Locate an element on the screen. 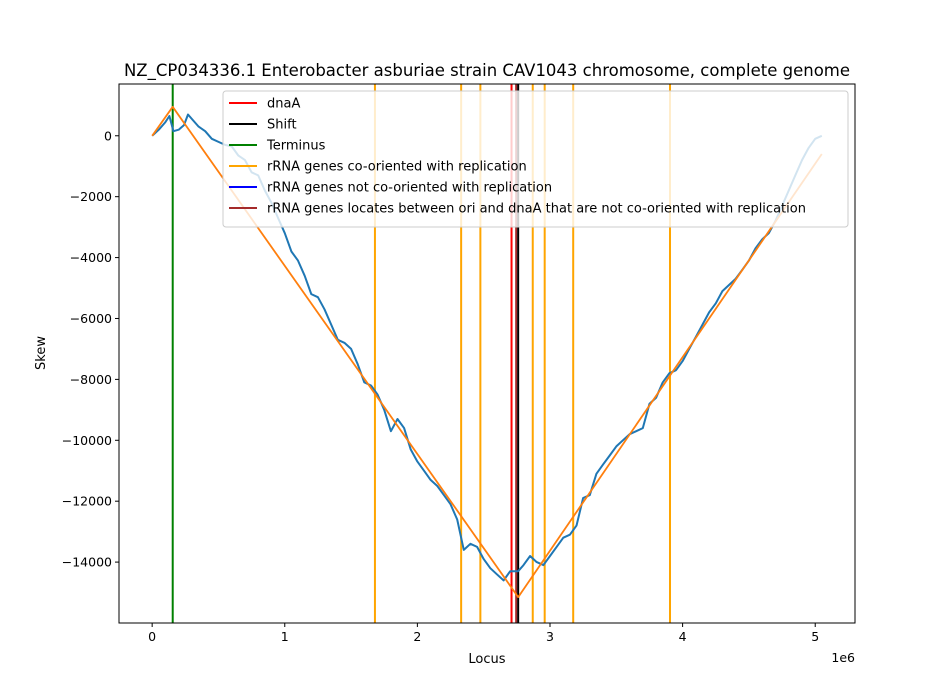 The width and height of the screenshot is (950, 700). x-tick-label: 5 is located at coordinates (815, 636).